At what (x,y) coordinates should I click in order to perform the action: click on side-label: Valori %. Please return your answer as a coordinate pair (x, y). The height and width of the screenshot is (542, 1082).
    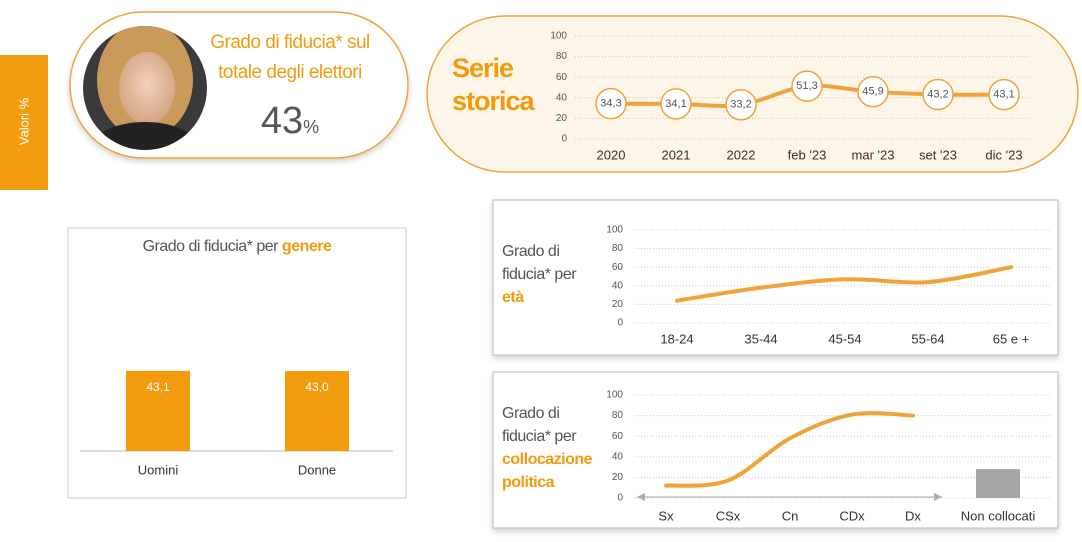
    Looking at the image, I should click on (24, 121).